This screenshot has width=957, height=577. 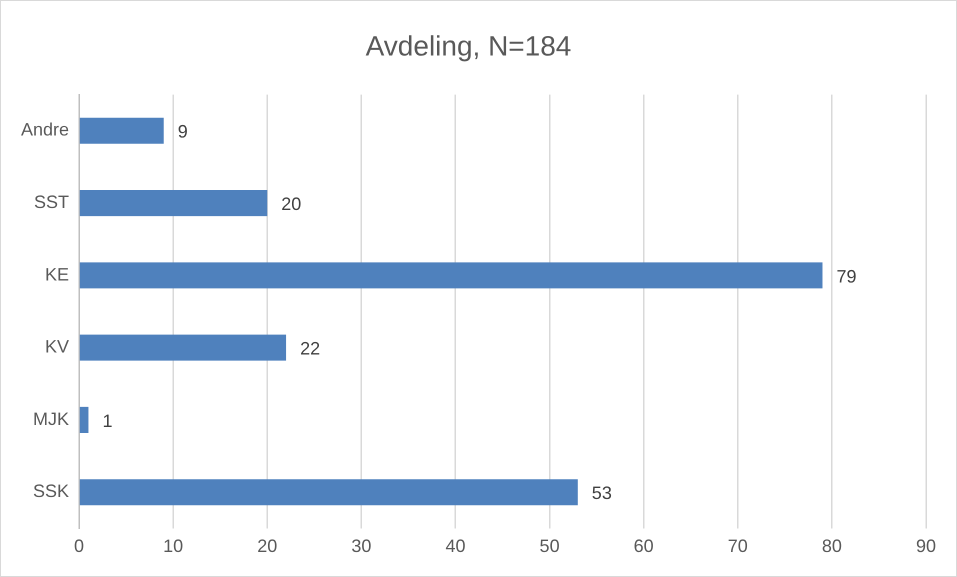 I want to click on x-tick-label: 20, so click(x=267, y=546).